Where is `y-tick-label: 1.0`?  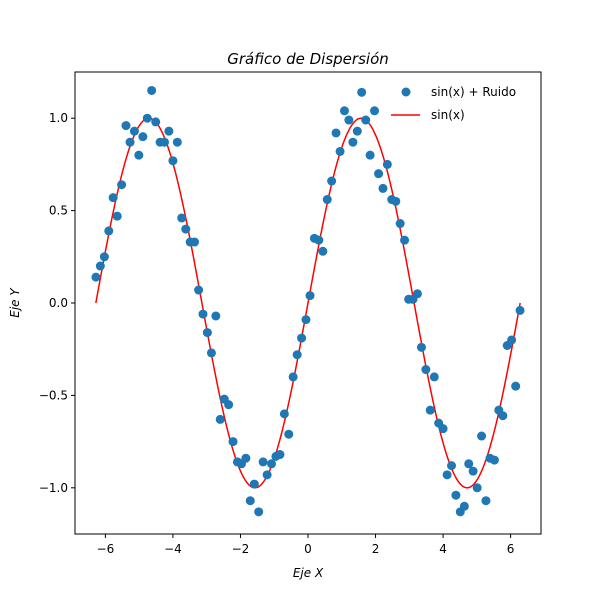 y-tick-label: 1.0 is located at coordinates (58, 118).